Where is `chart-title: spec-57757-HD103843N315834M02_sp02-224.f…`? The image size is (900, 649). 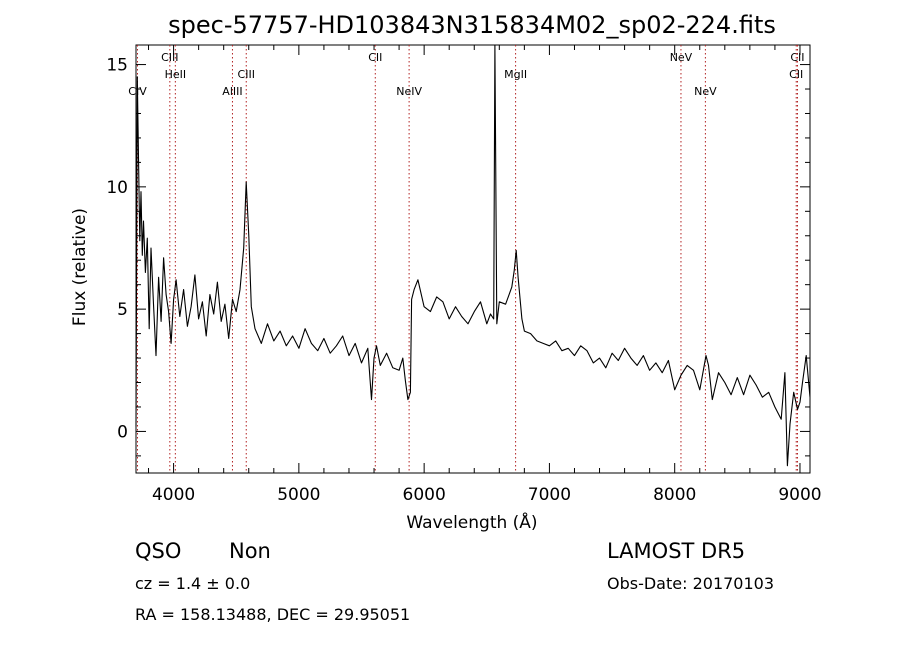 chart-title: spec-57757-HD103843N315834M02_sp02-224.f… is located at coordinates (472, 25).